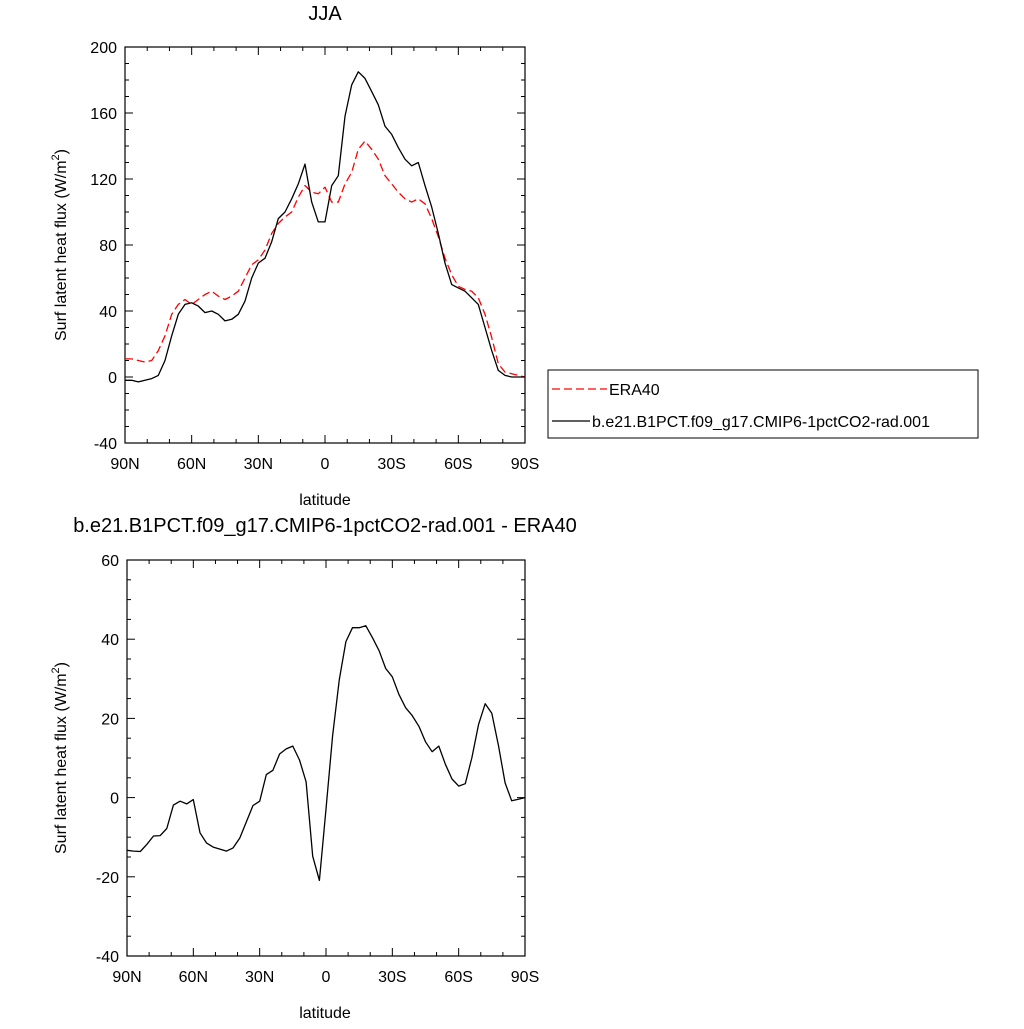  Describe the element at coordinates (326, 977) in the screenshot. I see `bottom-x-tick-label: 0` at that location.